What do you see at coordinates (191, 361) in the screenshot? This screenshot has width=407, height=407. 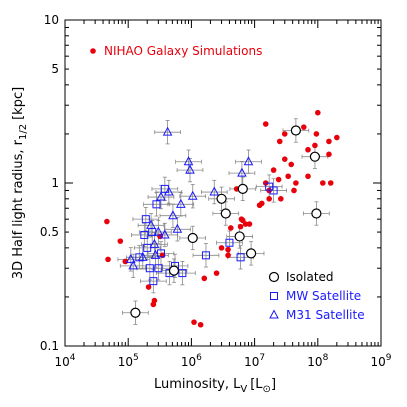 I see `x-tick-label: 10⁶` at bounding box center [191, 361].